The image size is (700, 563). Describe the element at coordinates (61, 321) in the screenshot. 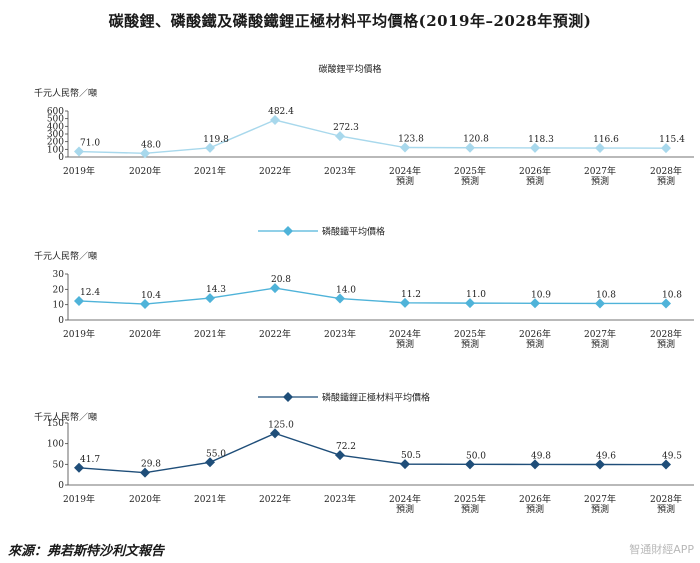

I see `chart2-y-tick-label: 0` at that location.